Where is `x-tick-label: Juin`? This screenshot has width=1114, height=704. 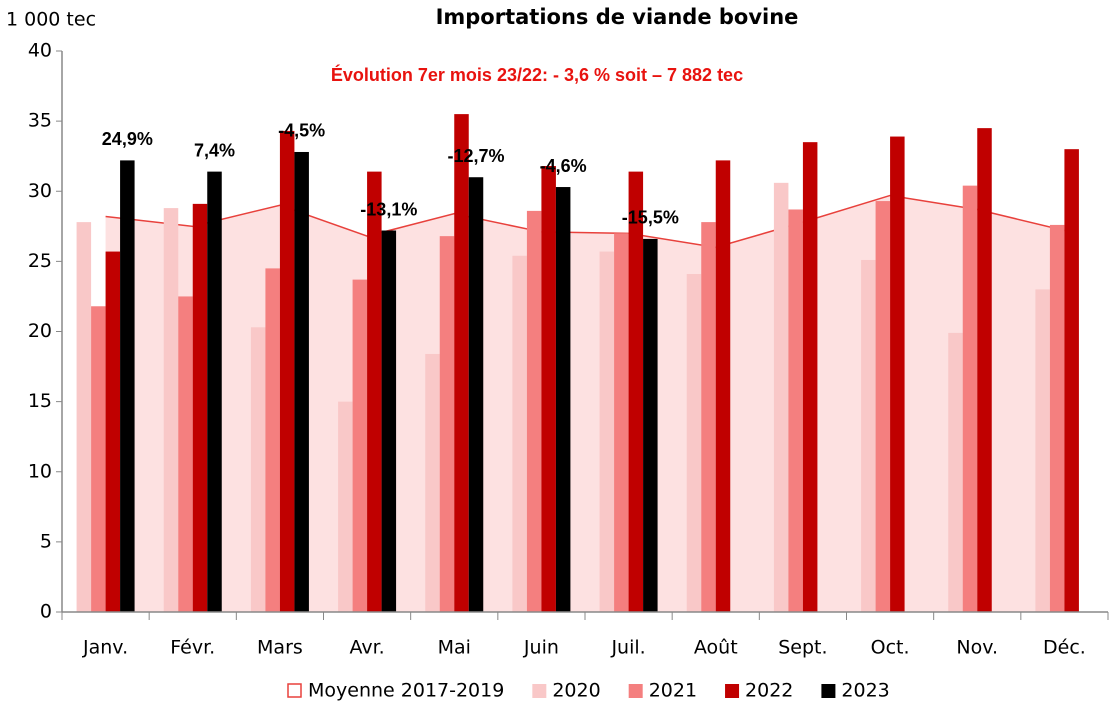 x-tick-label: Juin is located at coordinates (541, 648).